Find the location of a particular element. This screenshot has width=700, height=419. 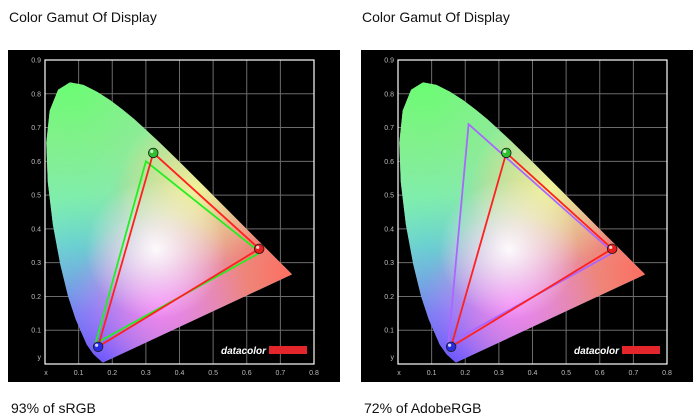

coverage-caption: 72% of AdobeRGB is located at coordinates (423, 408).